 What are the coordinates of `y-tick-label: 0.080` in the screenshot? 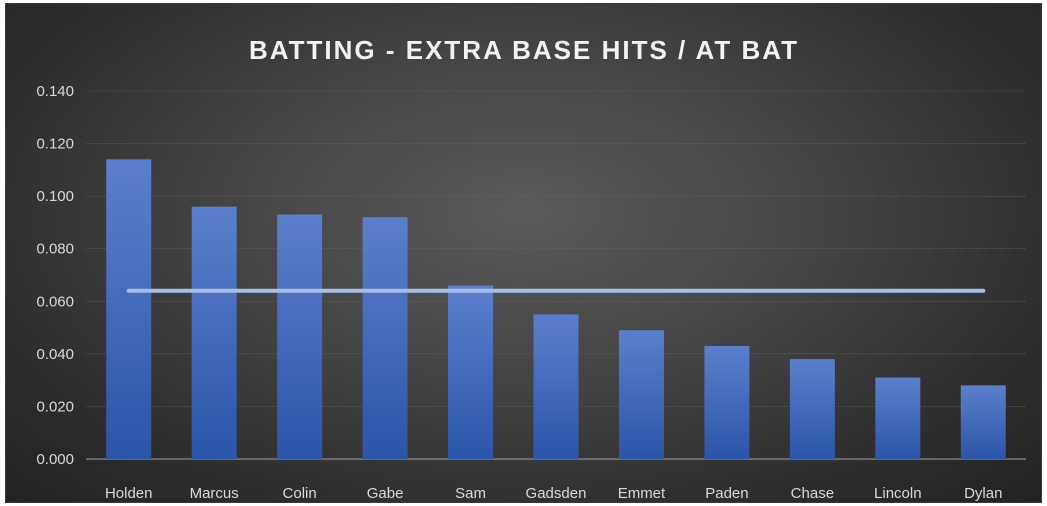 It's located at (55, 249).